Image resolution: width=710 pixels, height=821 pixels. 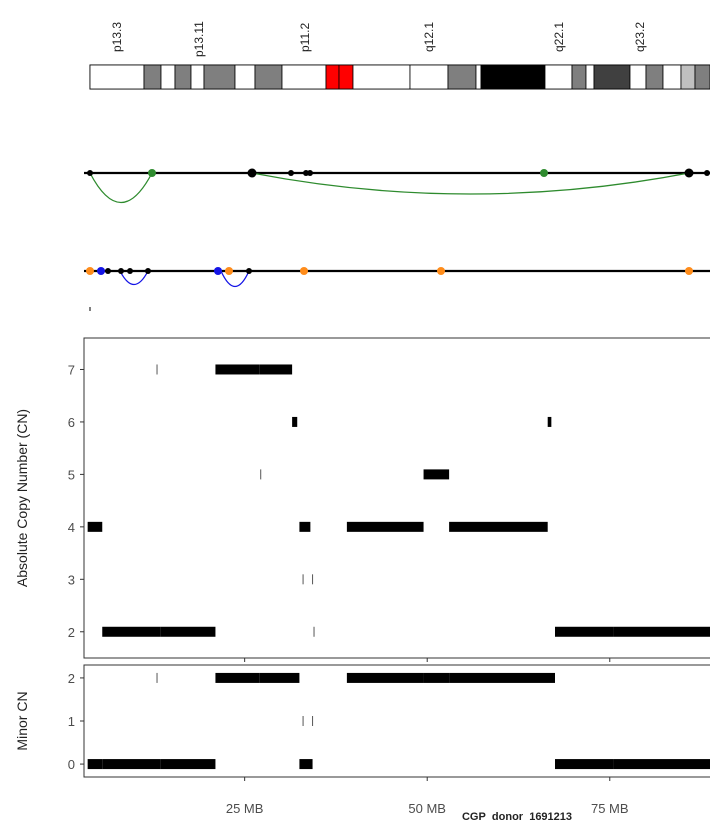 What do you see at coordinates (199, 39) in the screenshot?
I see `band-label-p13-11: p13.11` at bounding box center [199, 39].